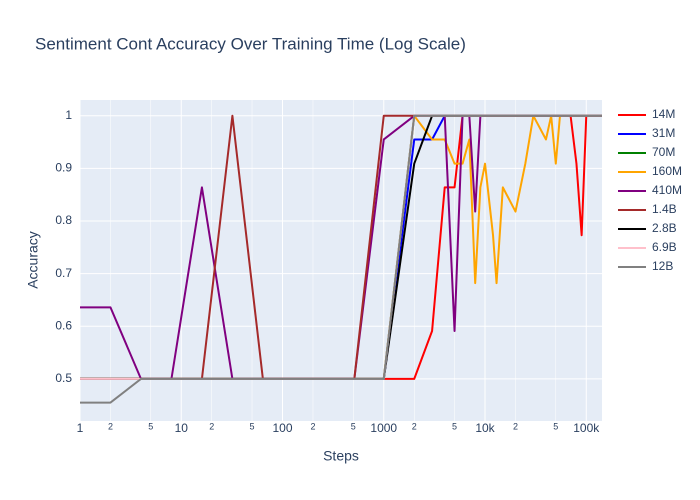 This screenshot has height=500, width=700. What do you see at coordinates (663, 133) in the screenshot?
I see `legend-label: 31M` at bounding box center [663, 133].